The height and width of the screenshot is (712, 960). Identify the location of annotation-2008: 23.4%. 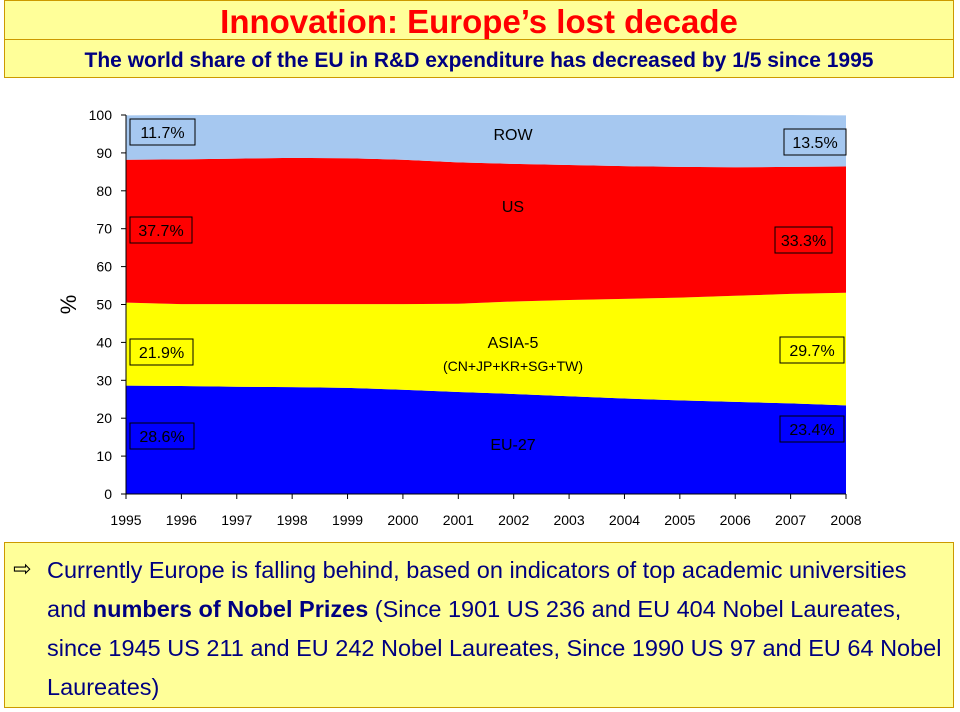
(811, 430).